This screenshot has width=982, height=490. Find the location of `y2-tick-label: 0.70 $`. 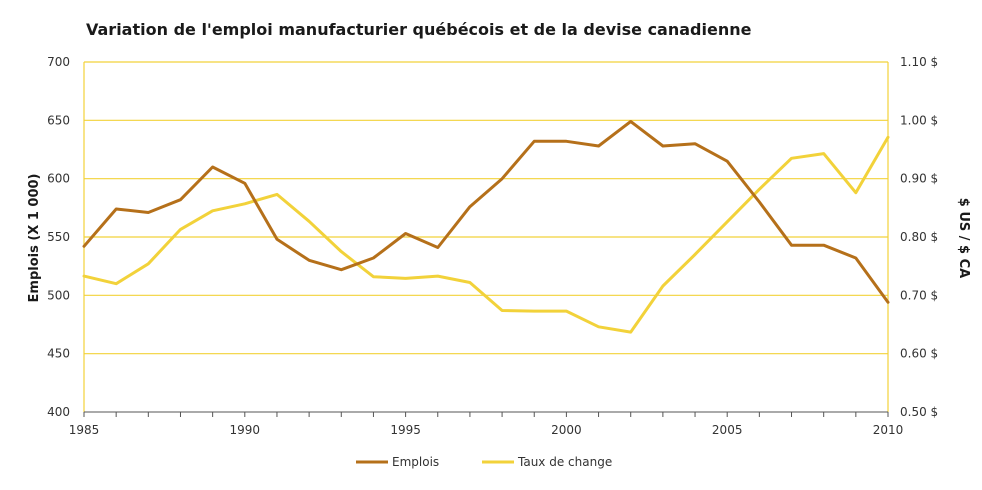

y2-tick-label: 0.70 $ is located at coordinates (919, 295).